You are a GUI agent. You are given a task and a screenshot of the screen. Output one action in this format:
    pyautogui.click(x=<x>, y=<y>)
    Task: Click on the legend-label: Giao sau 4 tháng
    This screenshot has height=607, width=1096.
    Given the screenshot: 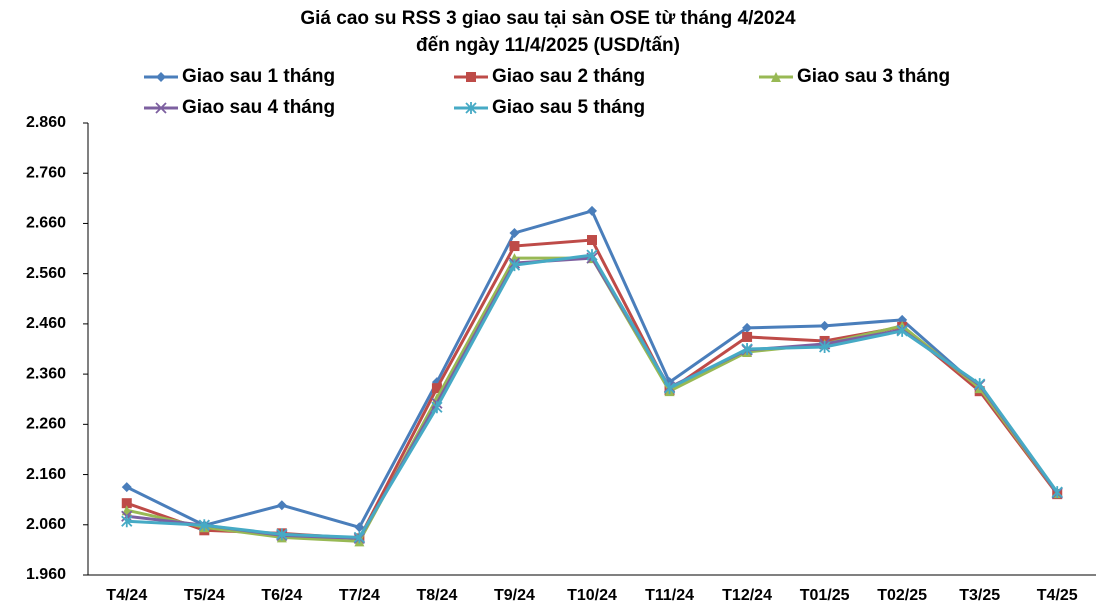 What is the action you would take?
    pyautogui.click(x=258, y=107)
    